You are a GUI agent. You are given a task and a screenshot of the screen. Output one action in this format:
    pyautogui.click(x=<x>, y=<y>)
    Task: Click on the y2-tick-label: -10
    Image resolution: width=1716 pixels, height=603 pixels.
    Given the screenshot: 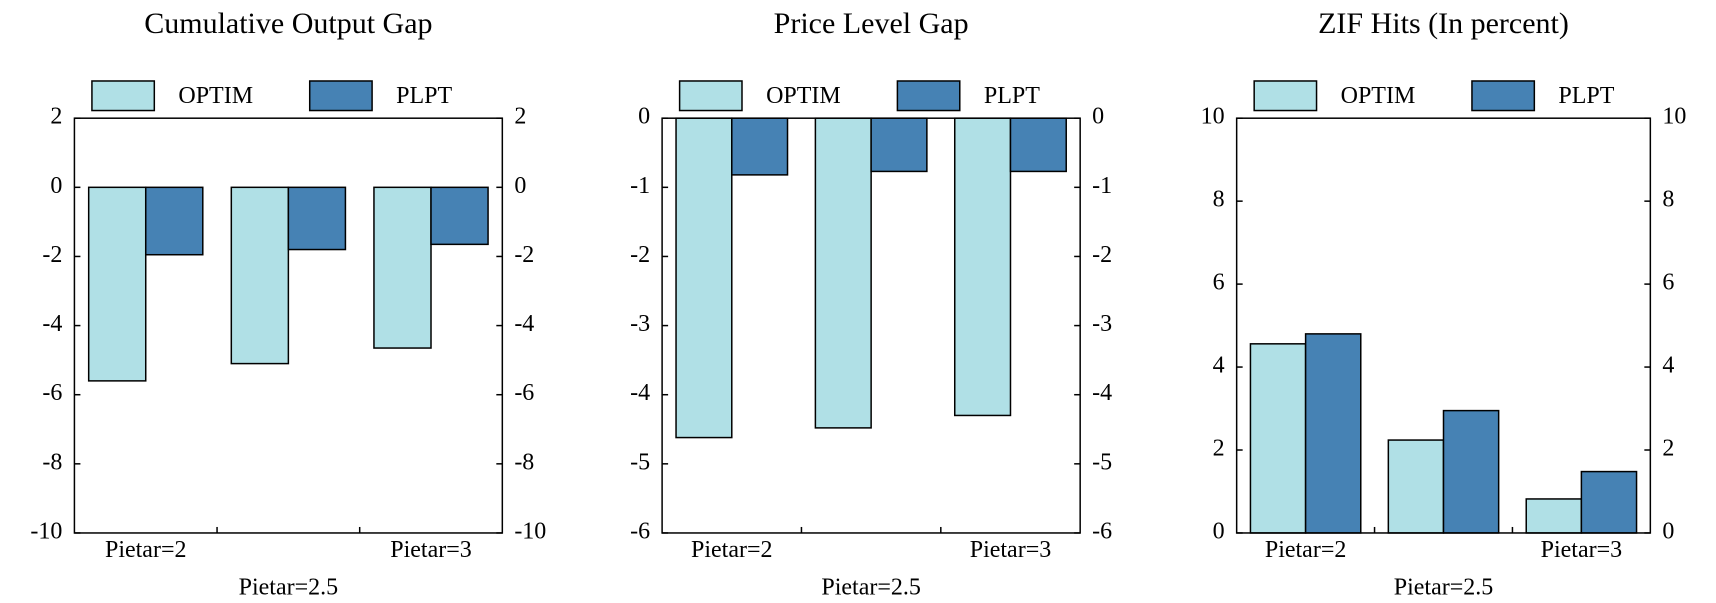 What is the action you would take?
    pyautogui.click(x=530, y=531)
    